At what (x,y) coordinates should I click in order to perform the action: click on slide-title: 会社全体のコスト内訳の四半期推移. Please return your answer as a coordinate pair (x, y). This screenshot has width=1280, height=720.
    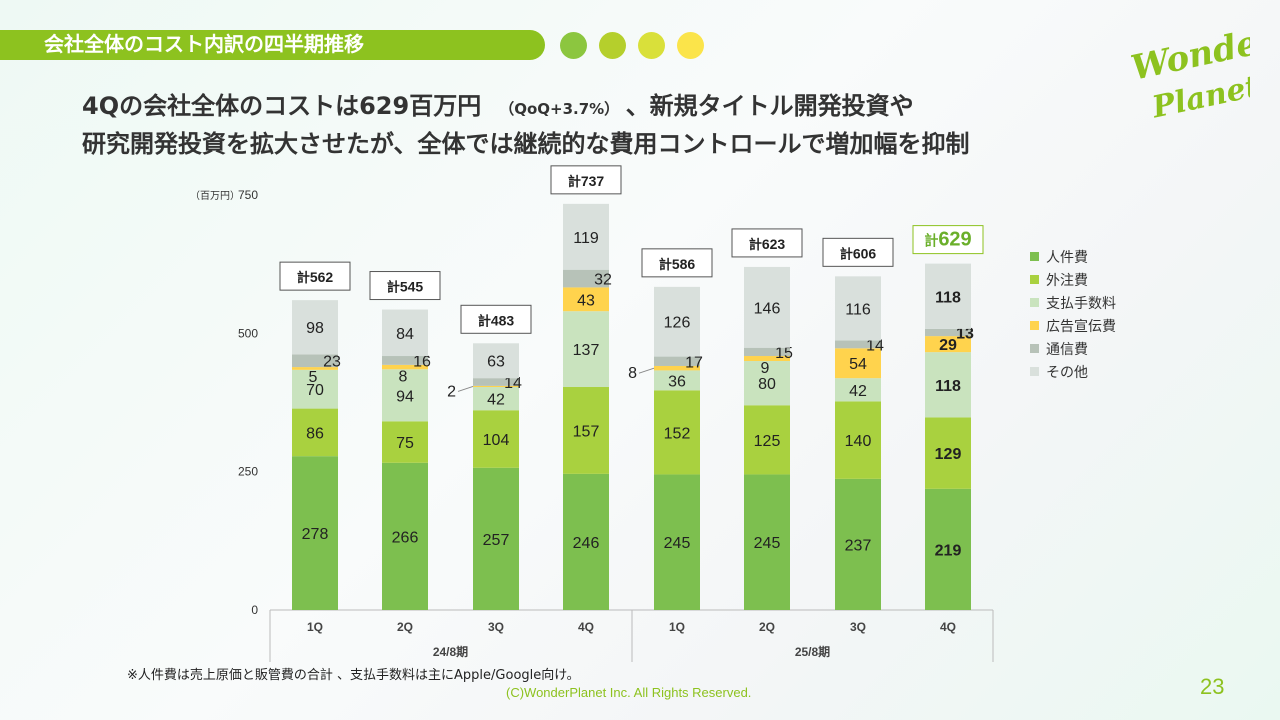
    Looking at the image, I should click on (272, 45).